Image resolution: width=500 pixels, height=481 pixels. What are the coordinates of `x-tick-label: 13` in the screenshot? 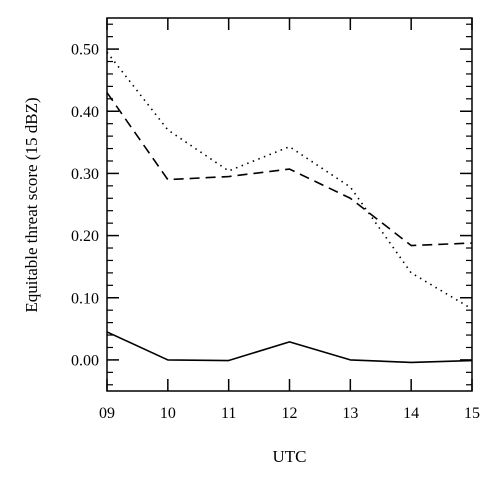 It's located at (350, 413).